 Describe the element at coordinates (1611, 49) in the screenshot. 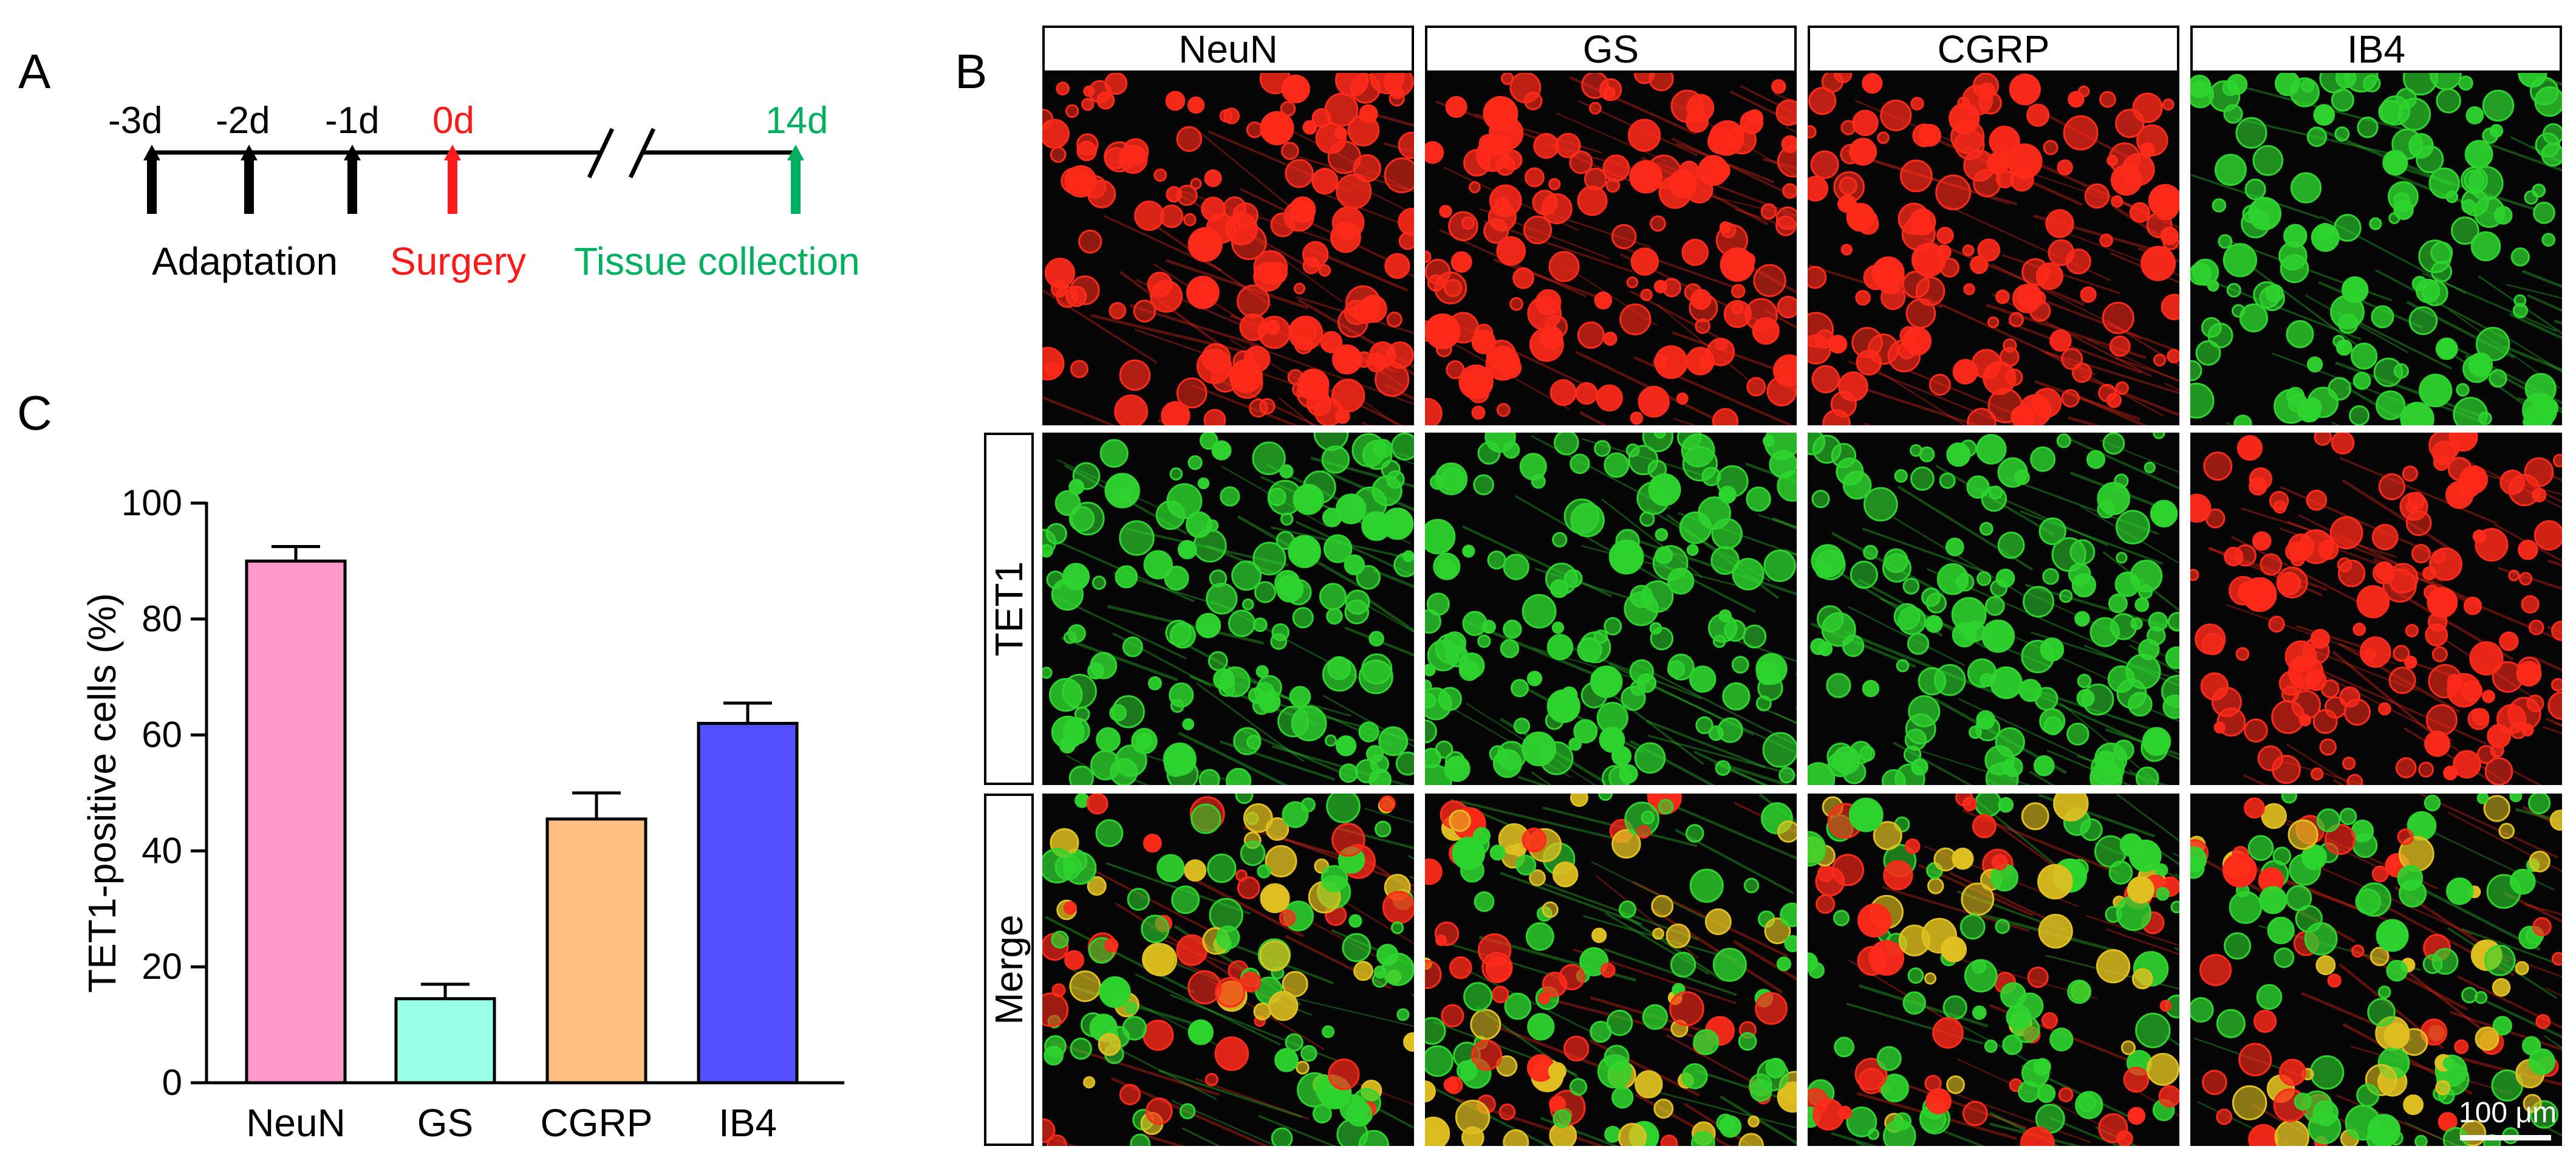

I see `column-header-gs: GS` at that location.